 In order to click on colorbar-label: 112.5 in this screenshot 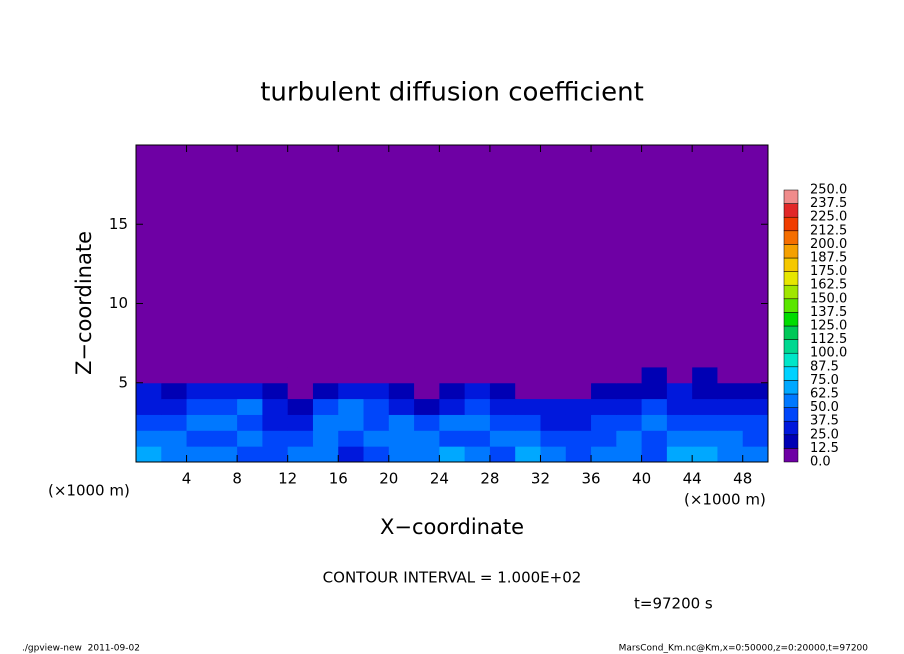, I will do `click(828, 339)`.